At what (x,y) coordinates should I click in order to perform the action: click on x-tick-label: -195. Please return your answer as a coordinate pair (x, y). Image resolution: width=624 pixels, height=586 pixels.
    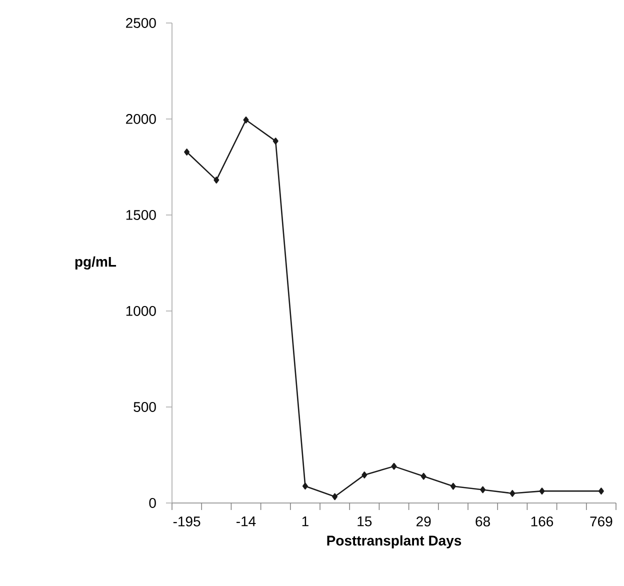
    Looking at the image, I should click on (186, 521).